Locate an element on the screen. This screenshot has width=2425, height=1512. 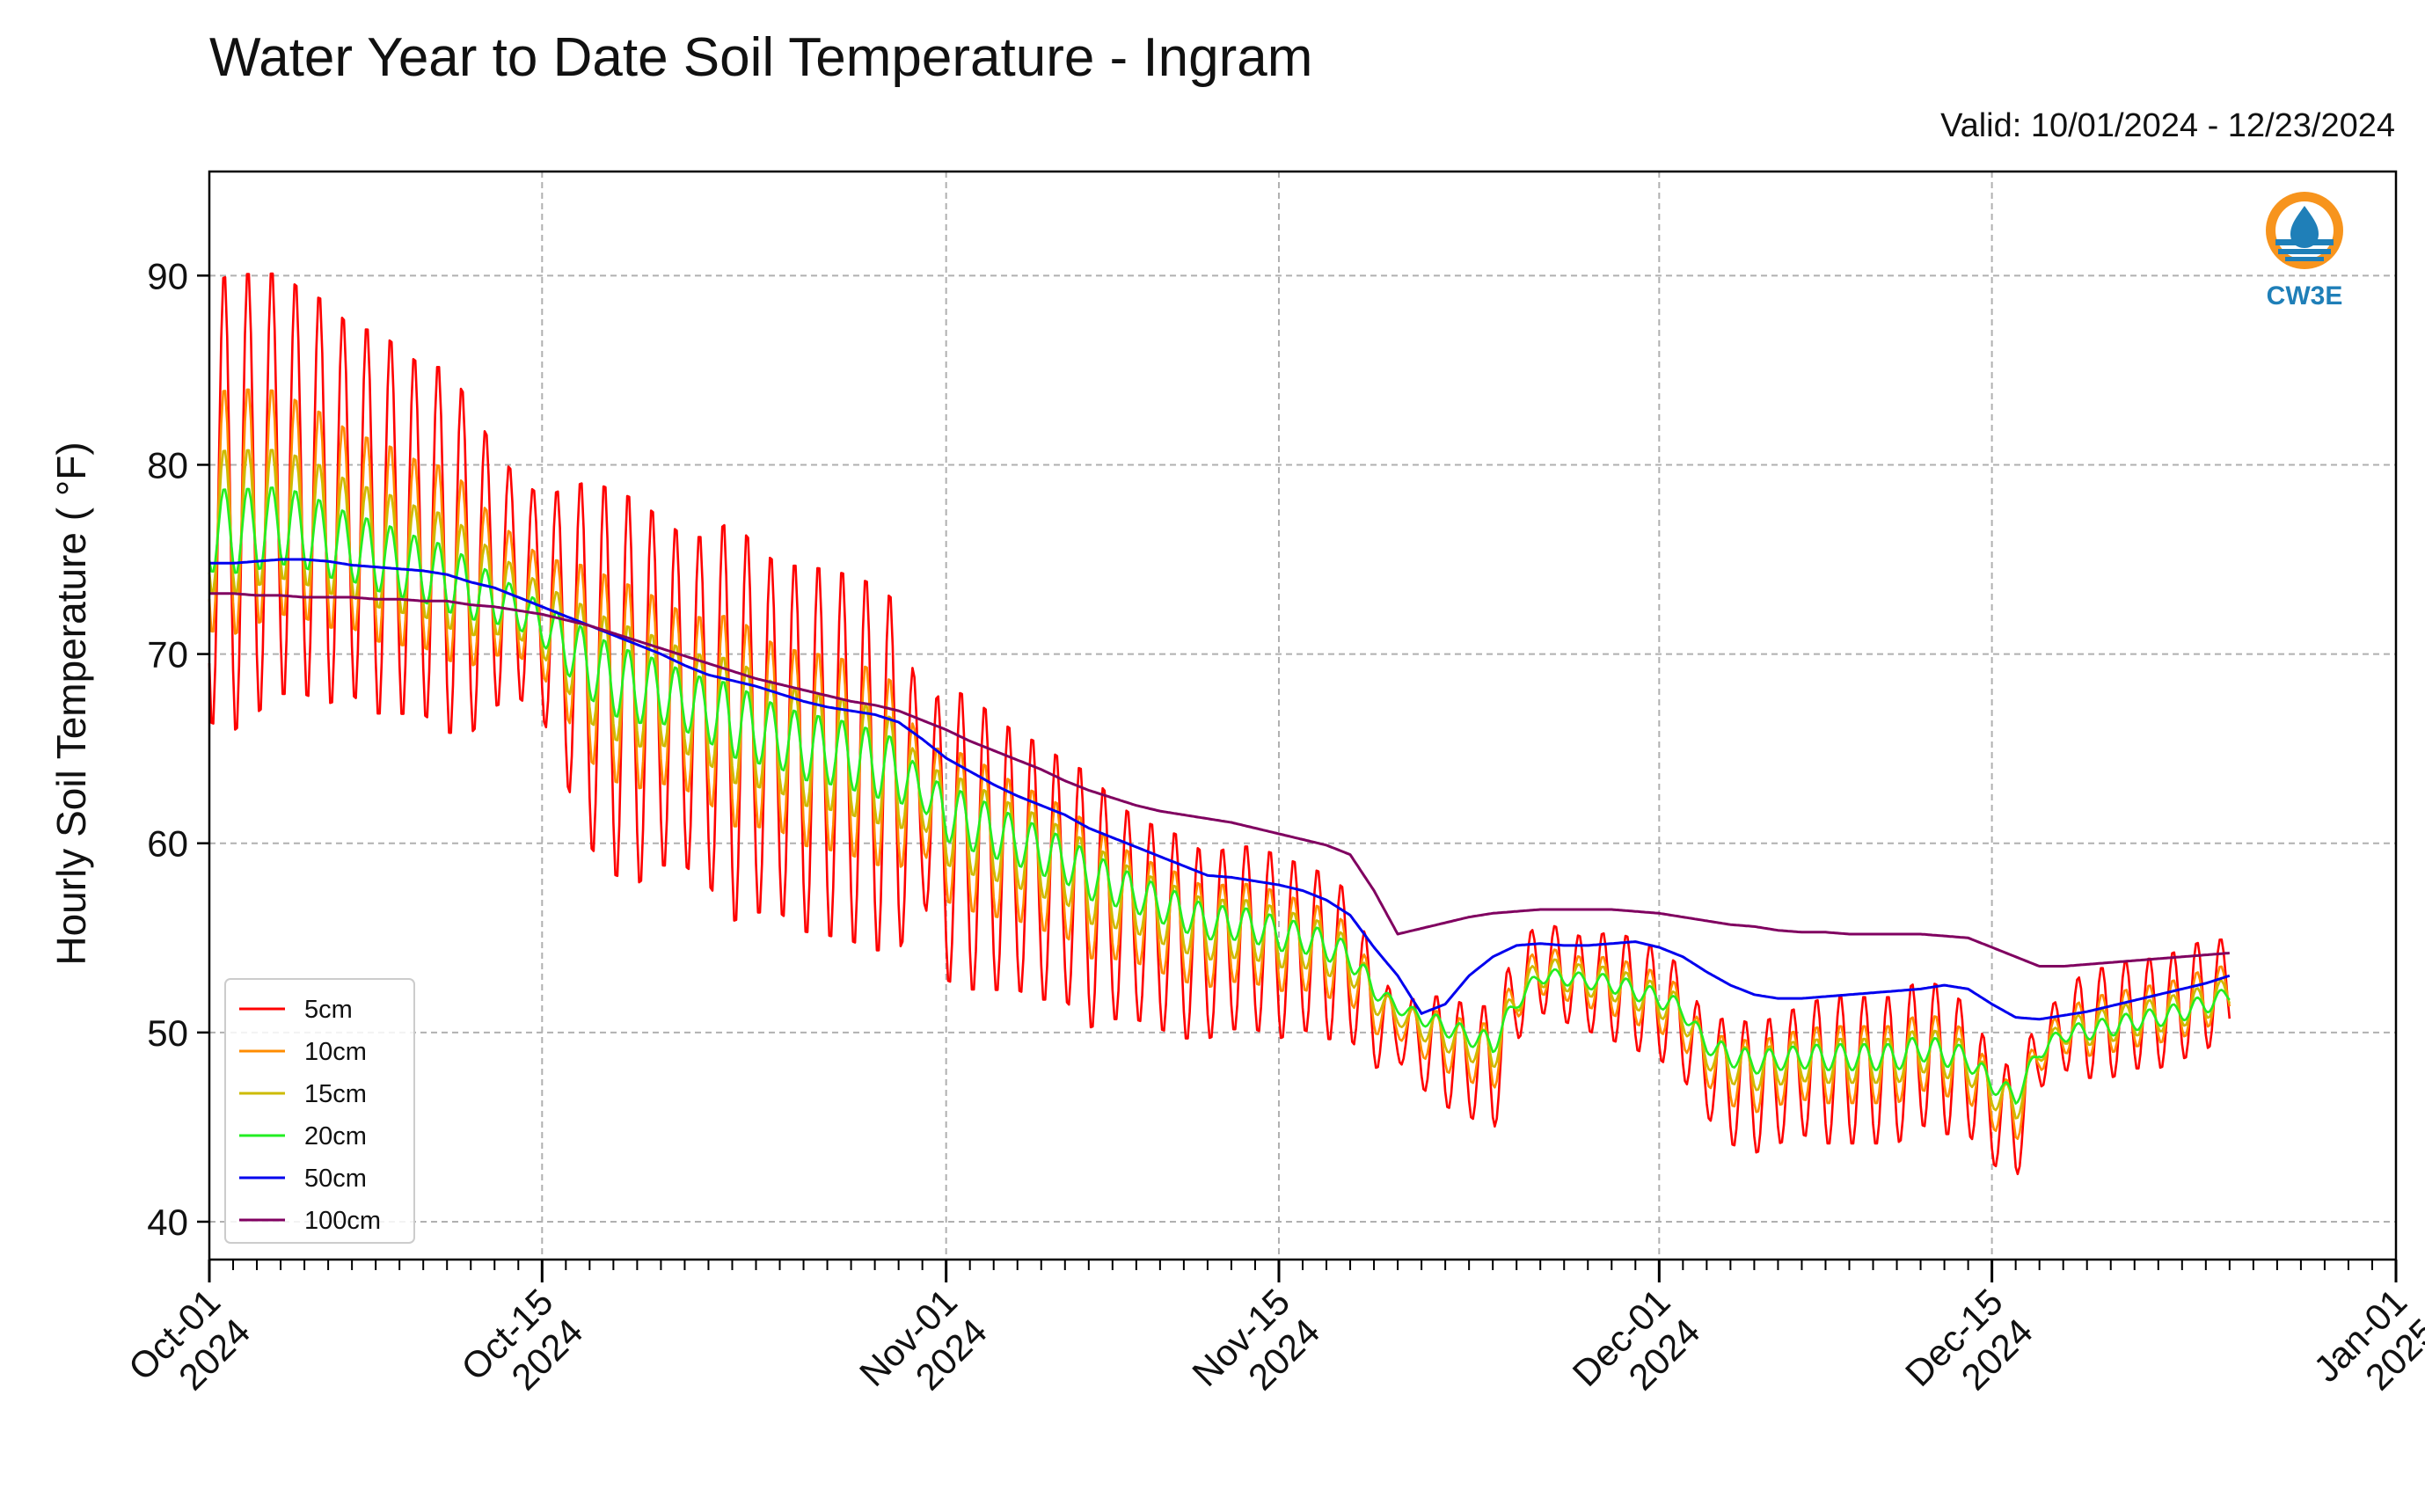
cw3e-logo: CW3E is located at coordinates (2304, 251).